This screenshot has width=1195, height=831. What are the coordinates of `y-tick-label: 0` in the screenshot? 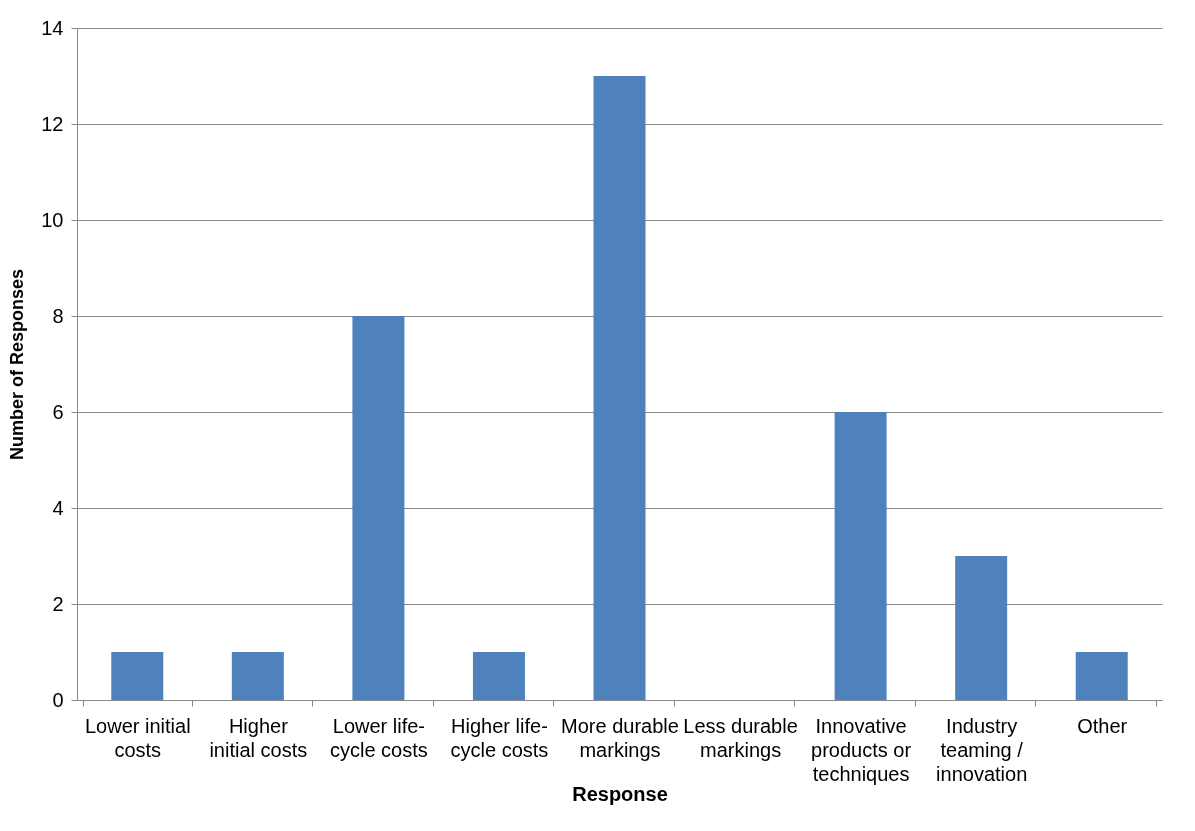 It's located at (58, 699).